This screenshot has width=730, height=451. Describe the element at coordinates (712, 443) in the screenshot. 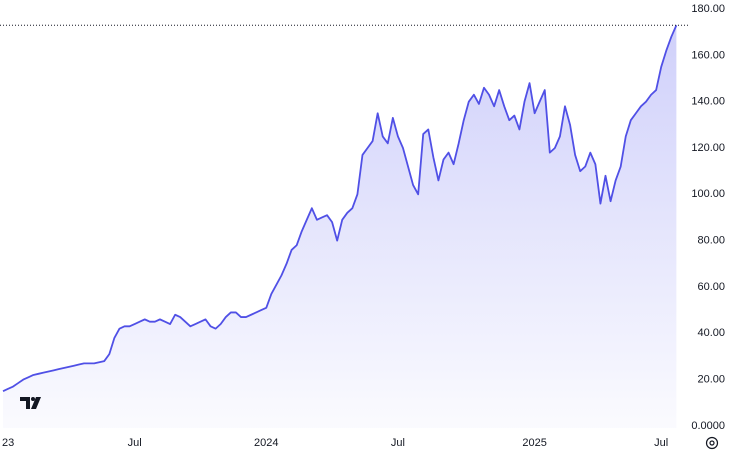

I see `settings-icon` at that location.